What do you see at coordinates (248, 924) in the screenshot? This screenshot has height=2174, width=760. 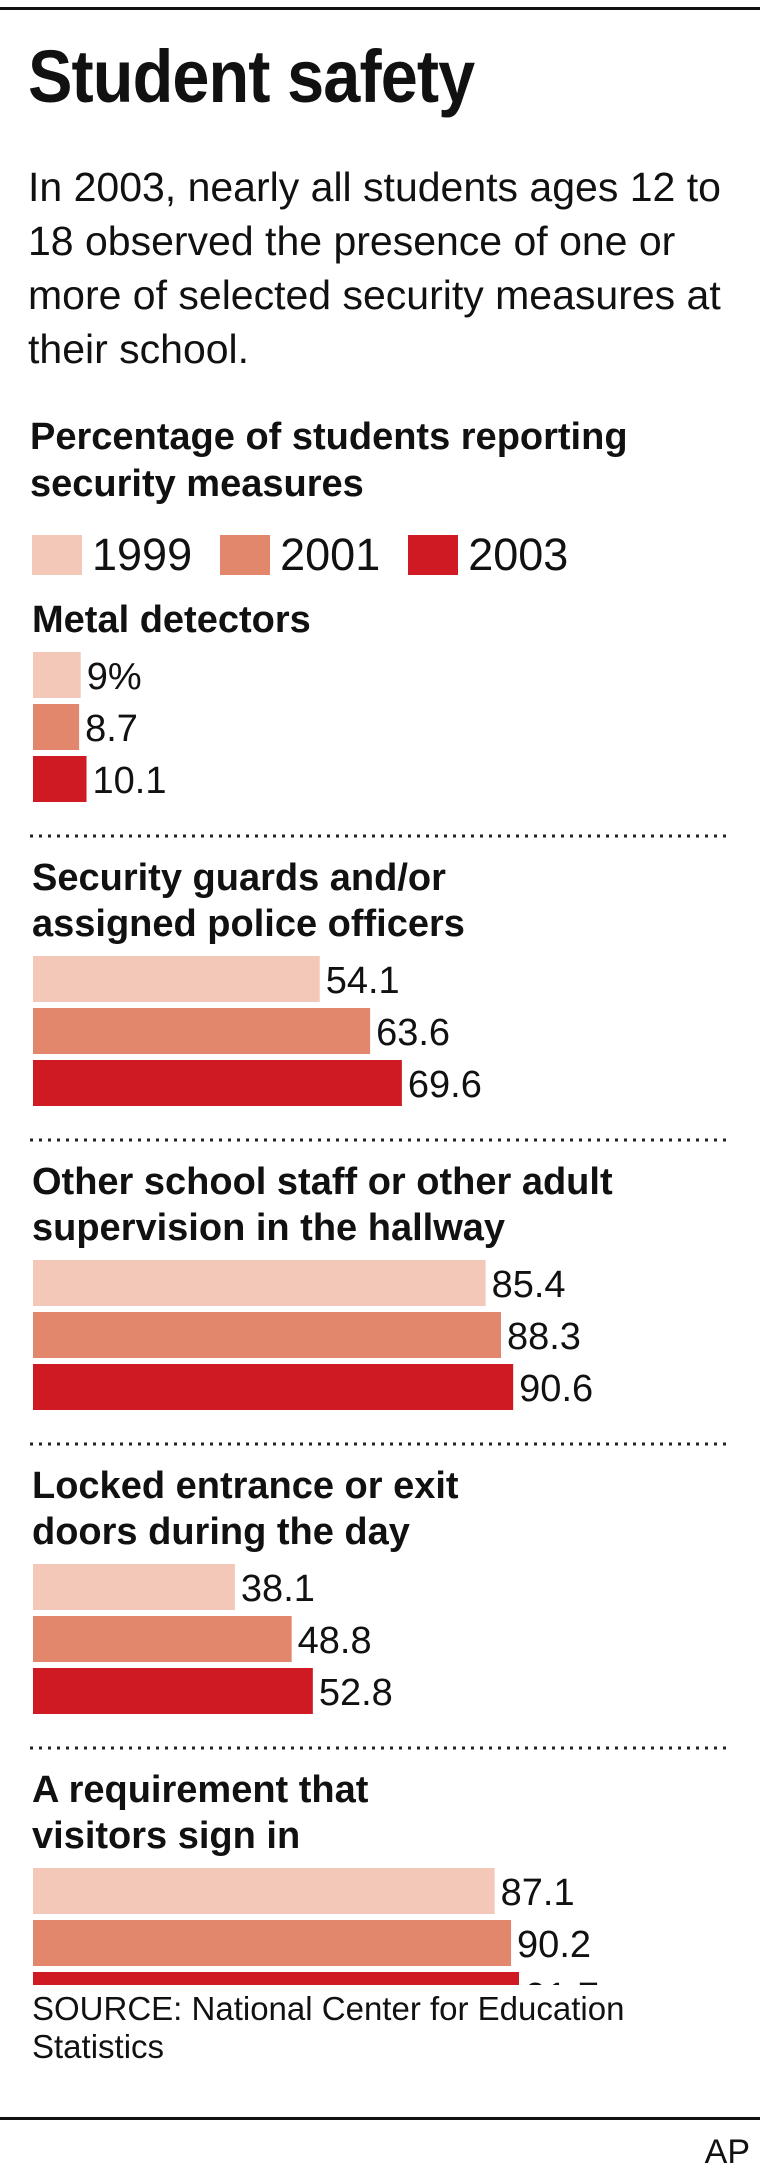 I see `category-label: assigned police officers` at bounding box center [248, 924].